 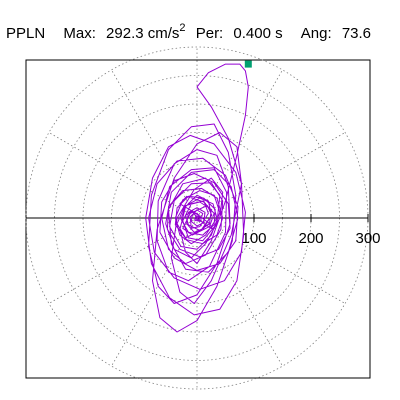 What do you see at coordinates (209, 33) in the screenshot?
I see `period-label: Per:` at bounding box center [209, 33].